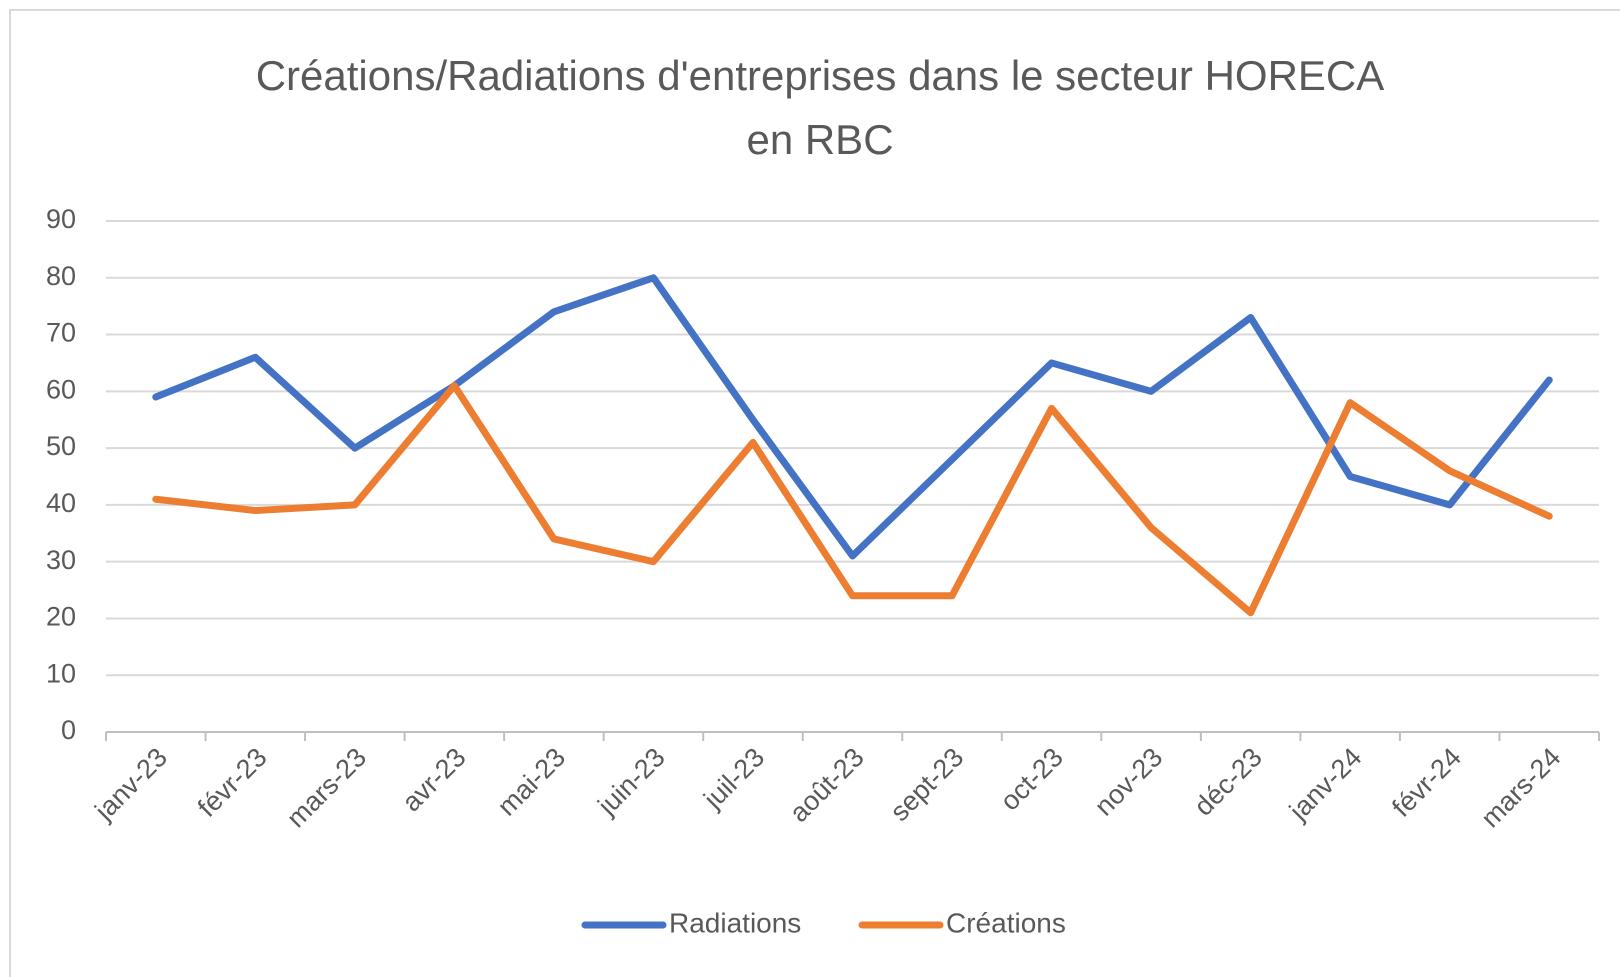  I want to click on y-tick-label: 20, so click(61, 617).